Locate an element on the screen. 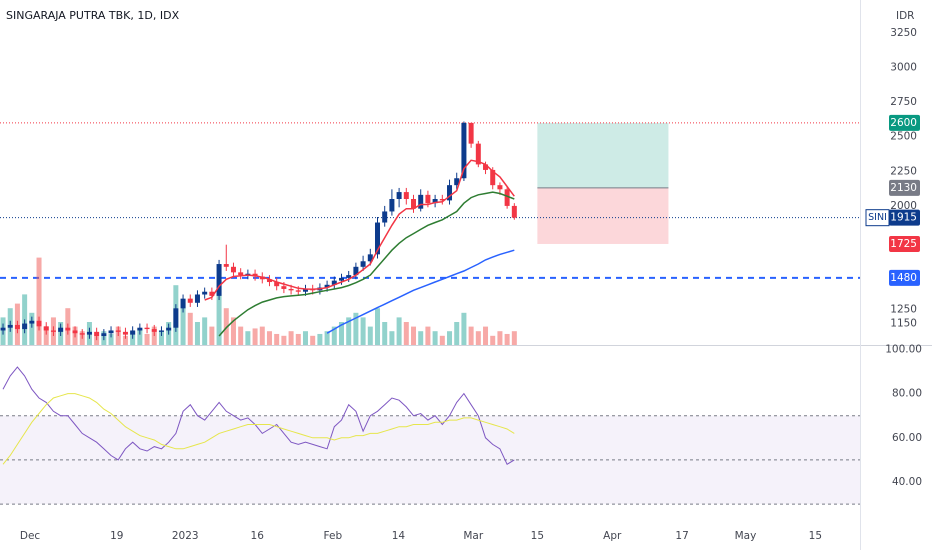  x-tick-label: Feb is located at coordinates (333, 536).